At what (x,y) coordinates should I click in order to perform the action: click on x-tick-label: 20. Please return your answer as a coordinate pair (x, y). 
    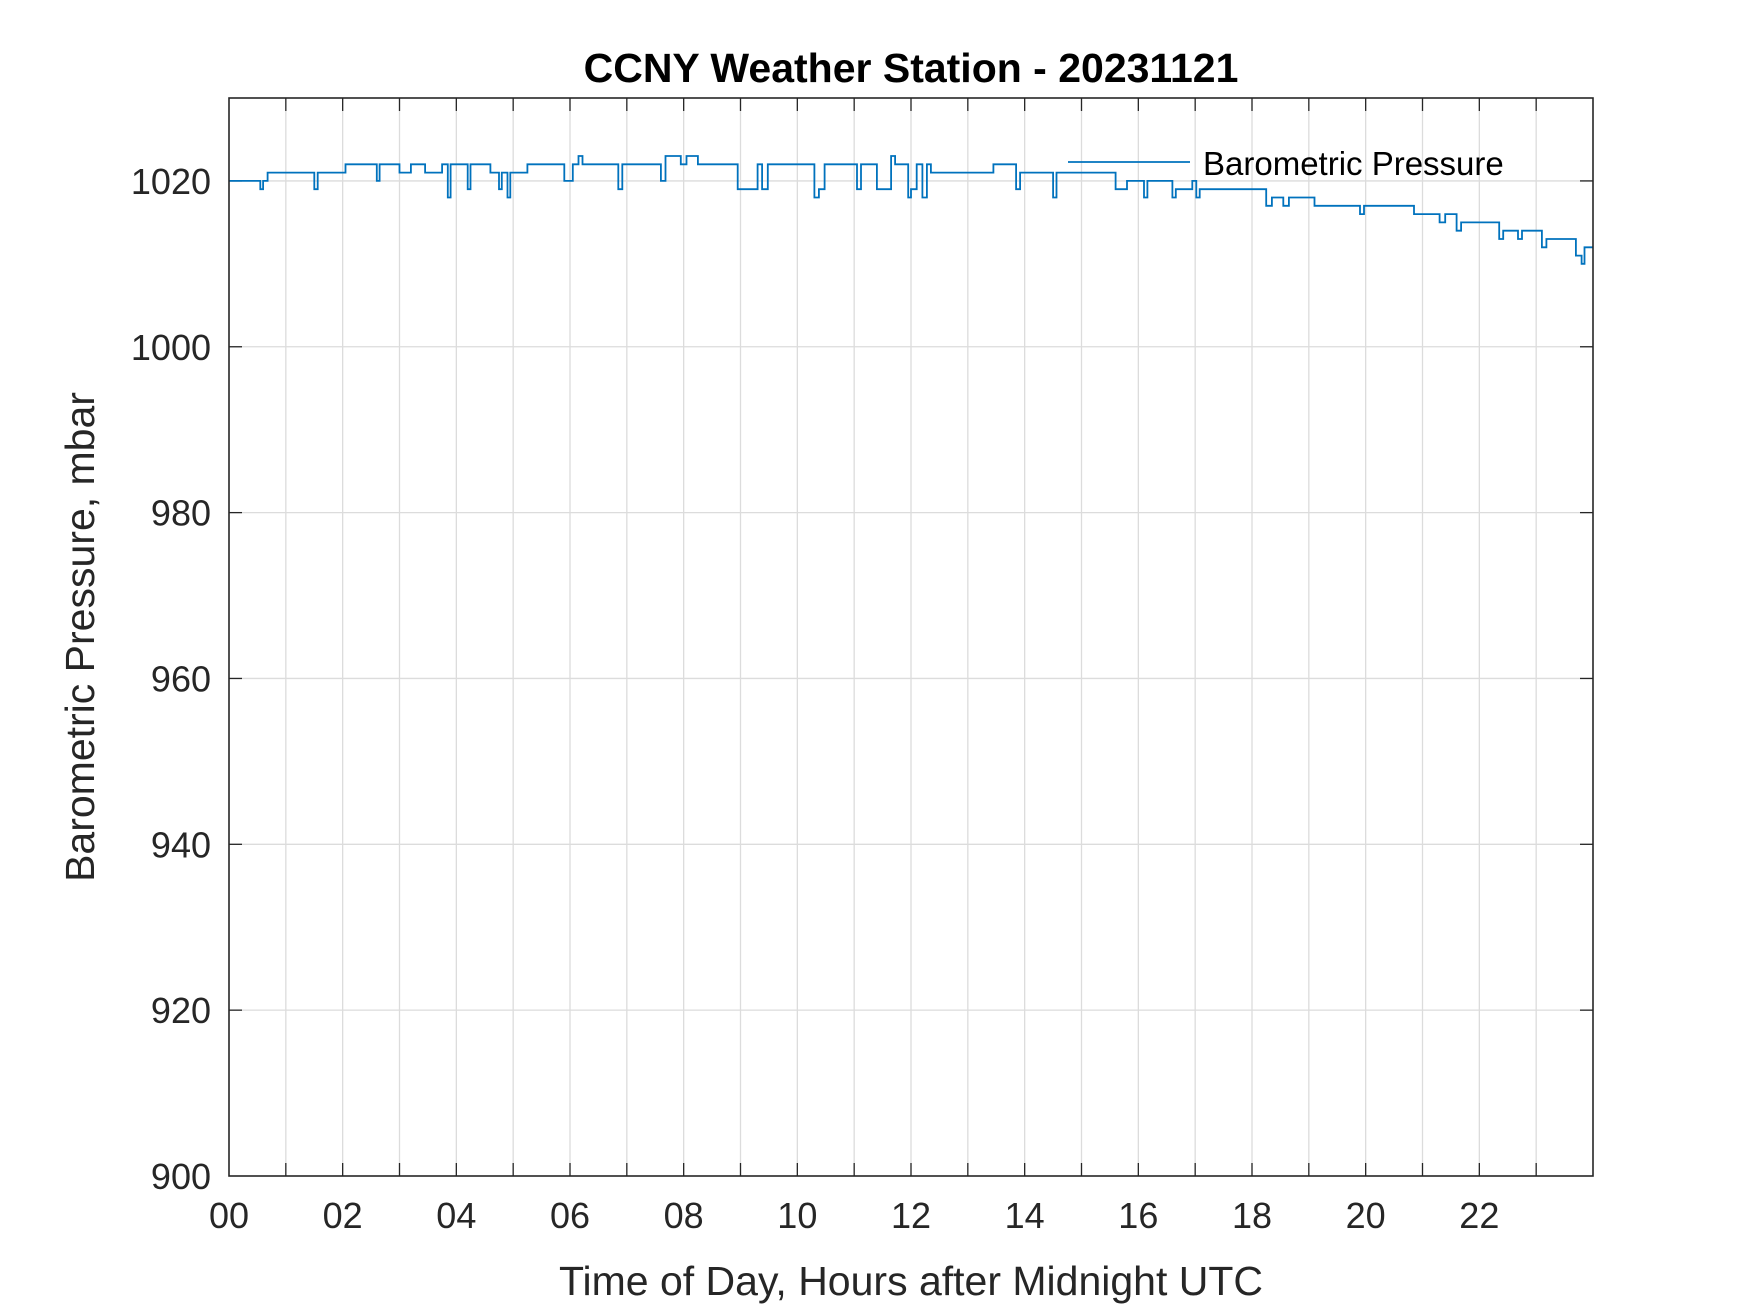
    Looking at the image, I should click on (1366, 1215).